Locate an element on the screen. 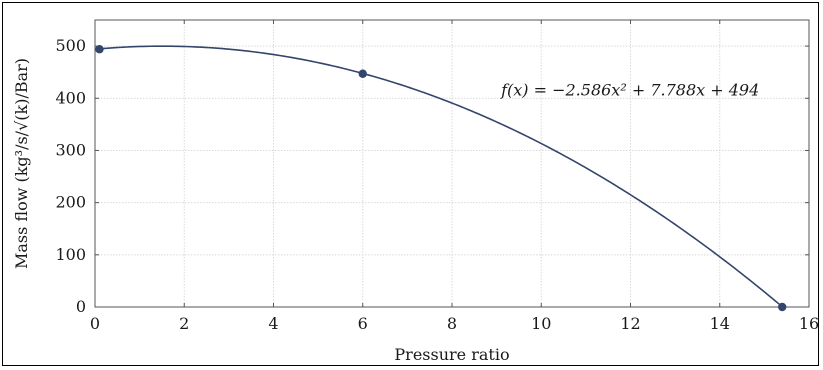 The width and height of the screenshot is (823, 370). fit-equation-annotation: f(x) = −2.586x² + 7.788x + 494 is located at coordinates (629, 89).